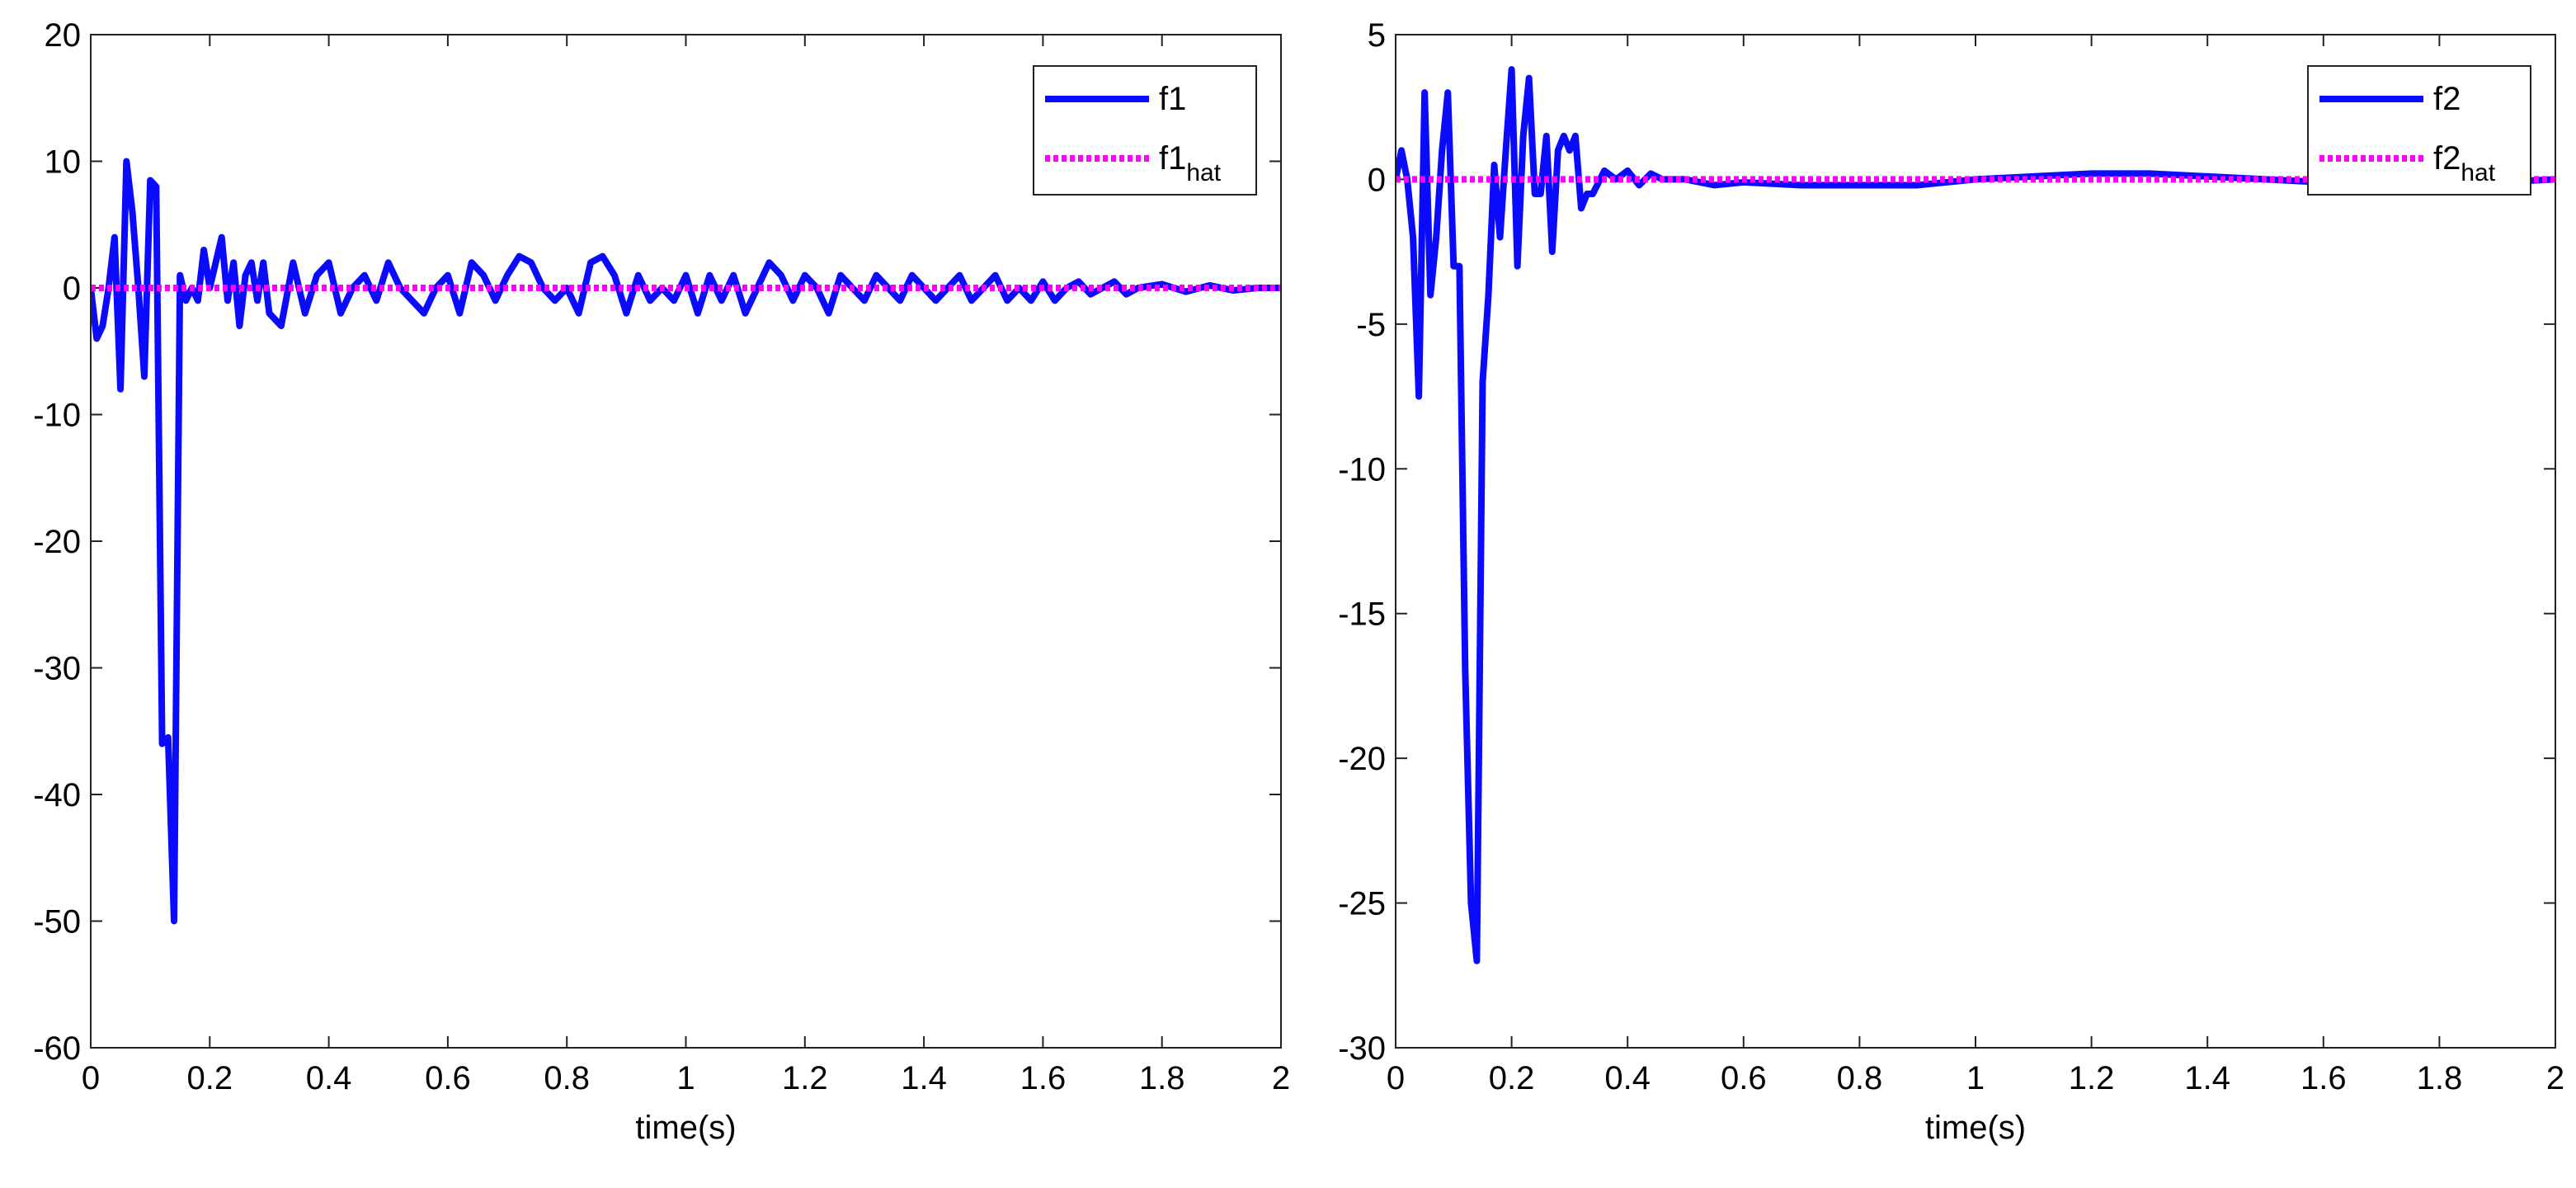 This screenshot has width=2576, height=1188. What do you see at coordinates (63, 35) in the screenshot?
I see `y-tick-label: 20` at bounding box center [63, 35].